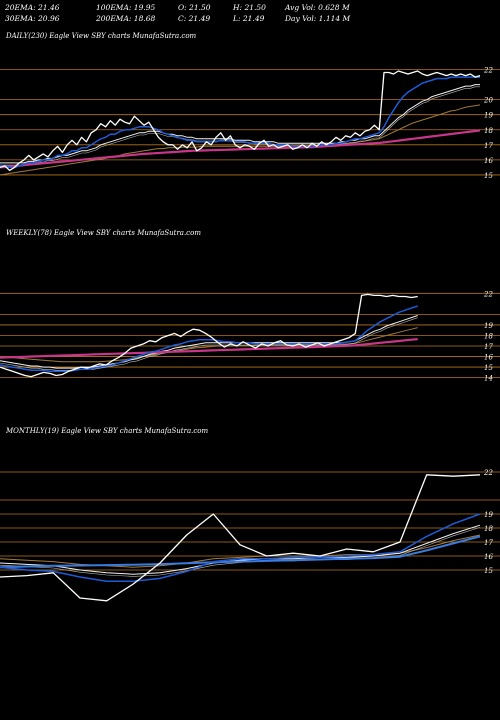 Image resolution: width=500 pixels, height=720 pixels. What do you see at coordinates (126, 7) in the screenshot?
I see `header-100ema: 100EMA: 19.95` at bounding box center [126, 7].